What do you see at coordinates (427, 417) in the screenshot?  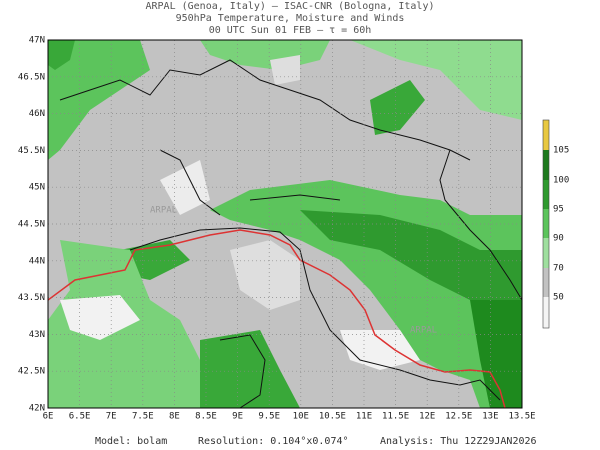 I see `lon-tick-label: 12E` at bounding box center [427, 417].